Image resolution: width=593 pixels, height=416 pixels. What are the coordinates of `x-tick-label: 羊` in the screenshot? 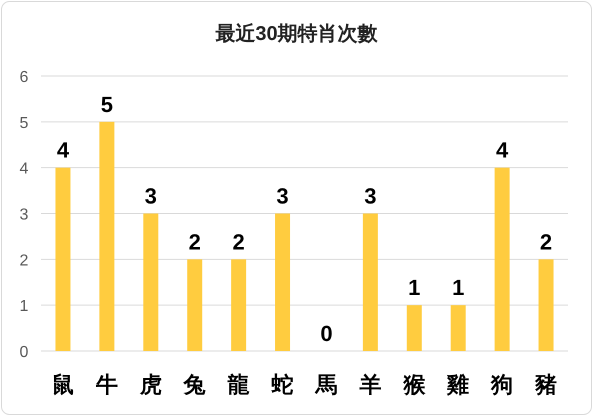 It's located at (370, 384).